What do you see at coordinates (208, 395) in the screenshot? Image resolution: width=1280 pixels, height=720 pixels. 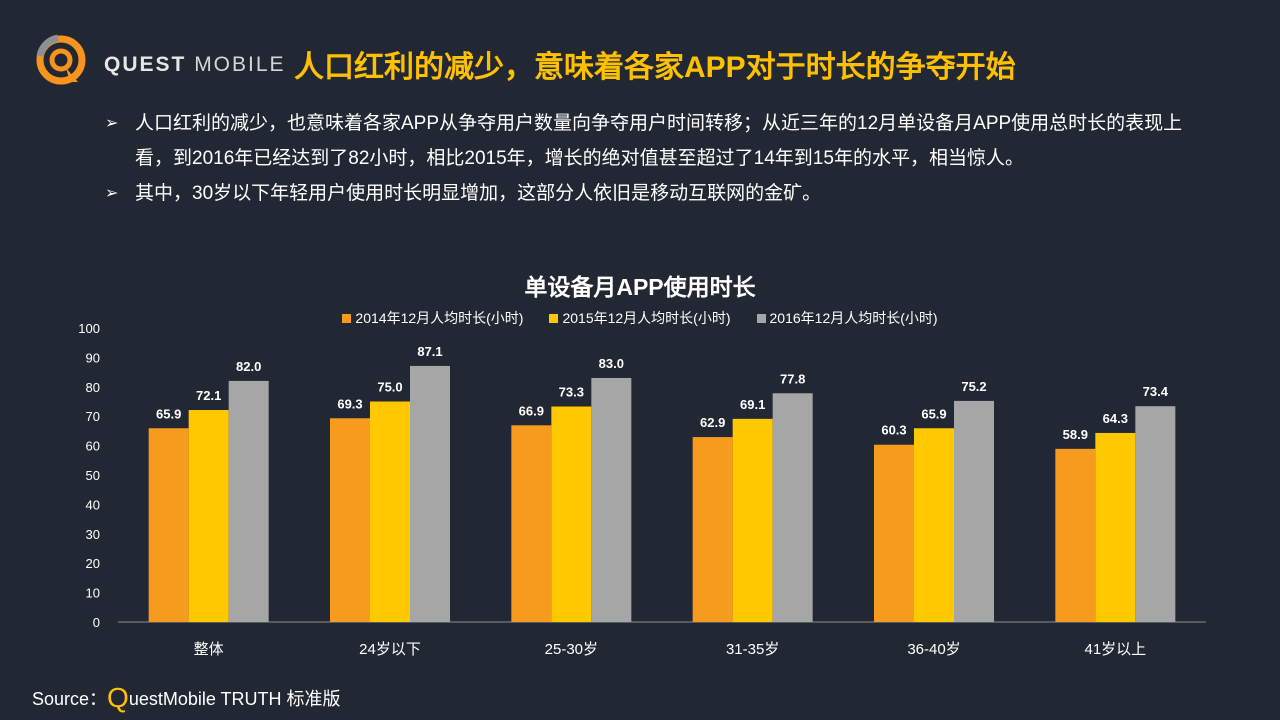 I see `data-label: 72.1` at bounding box center [208, 395].